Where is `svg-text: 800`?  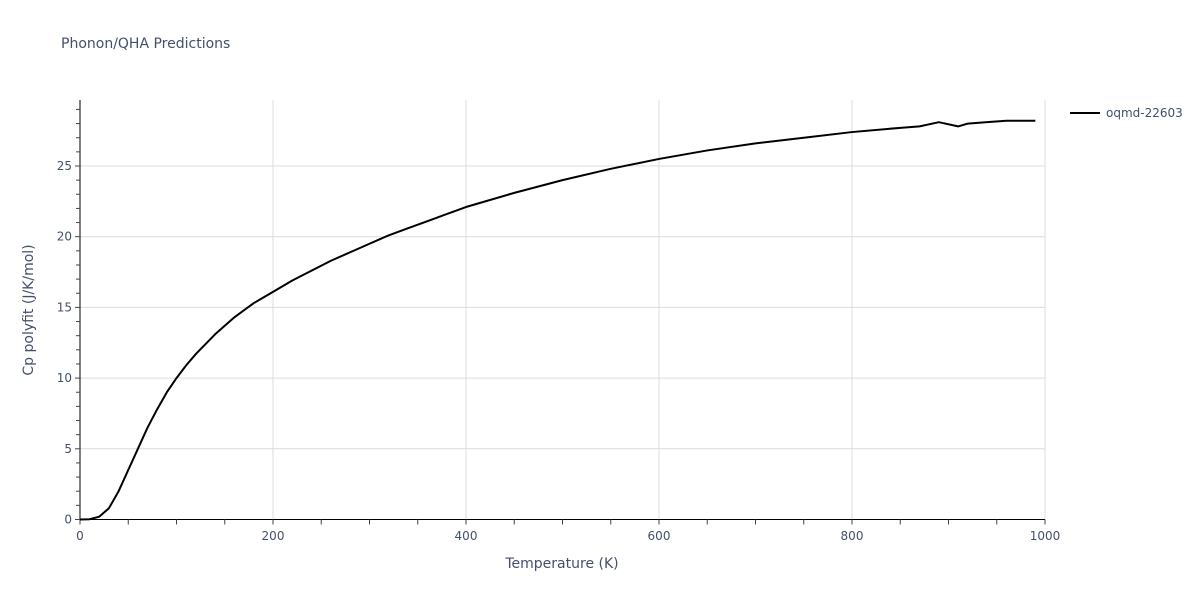 svg-text: 800 is located at coordinates (852, 536).